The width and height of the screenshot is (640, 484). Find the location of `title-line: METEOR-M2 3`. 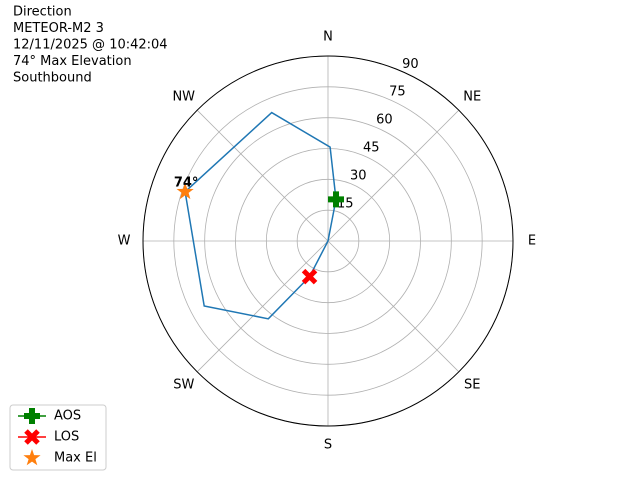

title-line: METEOR-M2 3 is located at coordinates (58, 28).